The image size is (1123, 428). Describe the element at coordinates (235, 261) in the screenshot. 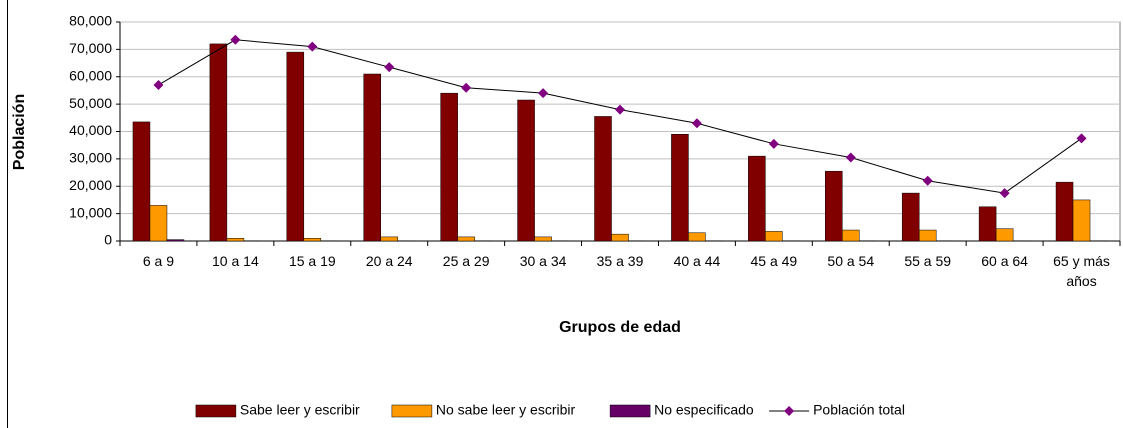

I see `x-tick-label: 10 a 14` at that location.